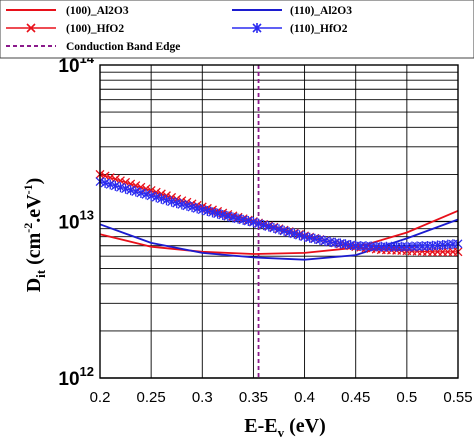  I want to click on x-axis-label-unit: (eV), so click(305, 426).